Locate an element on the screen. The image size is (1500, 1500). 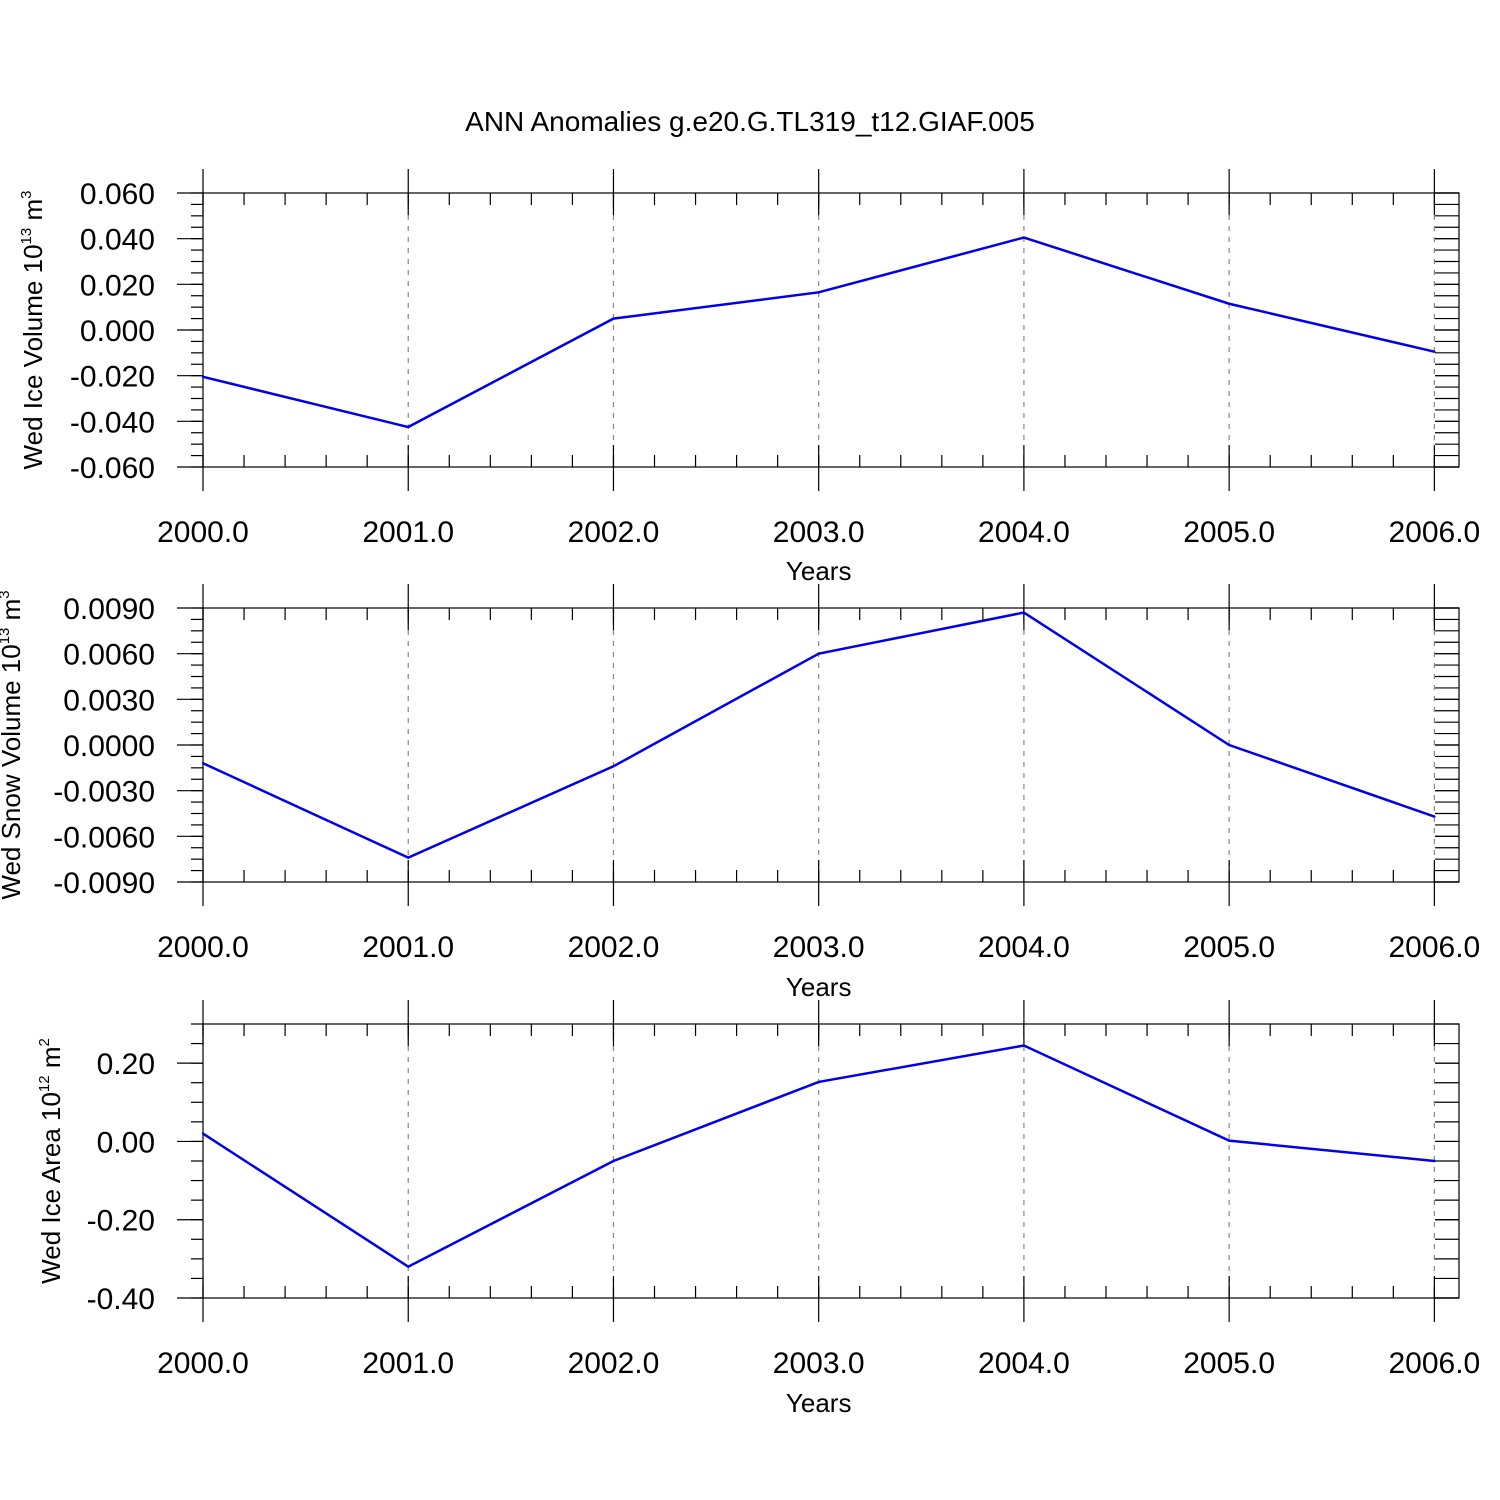
y-axis-label-text: Wed Snow Volume 10 is located at coordinates (13, 771).